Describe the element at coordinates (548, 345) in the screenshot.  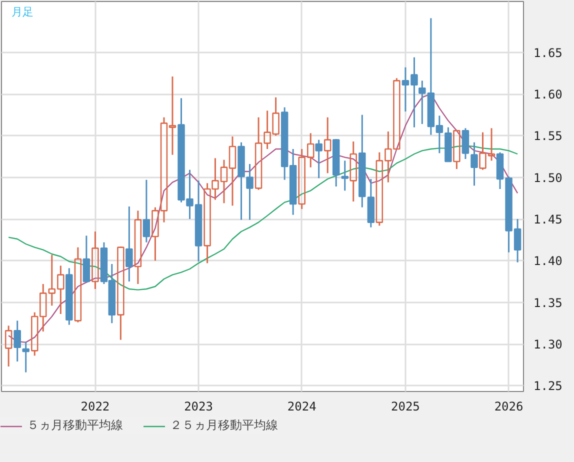
I see `y-tick-label: 1.30` at that location.